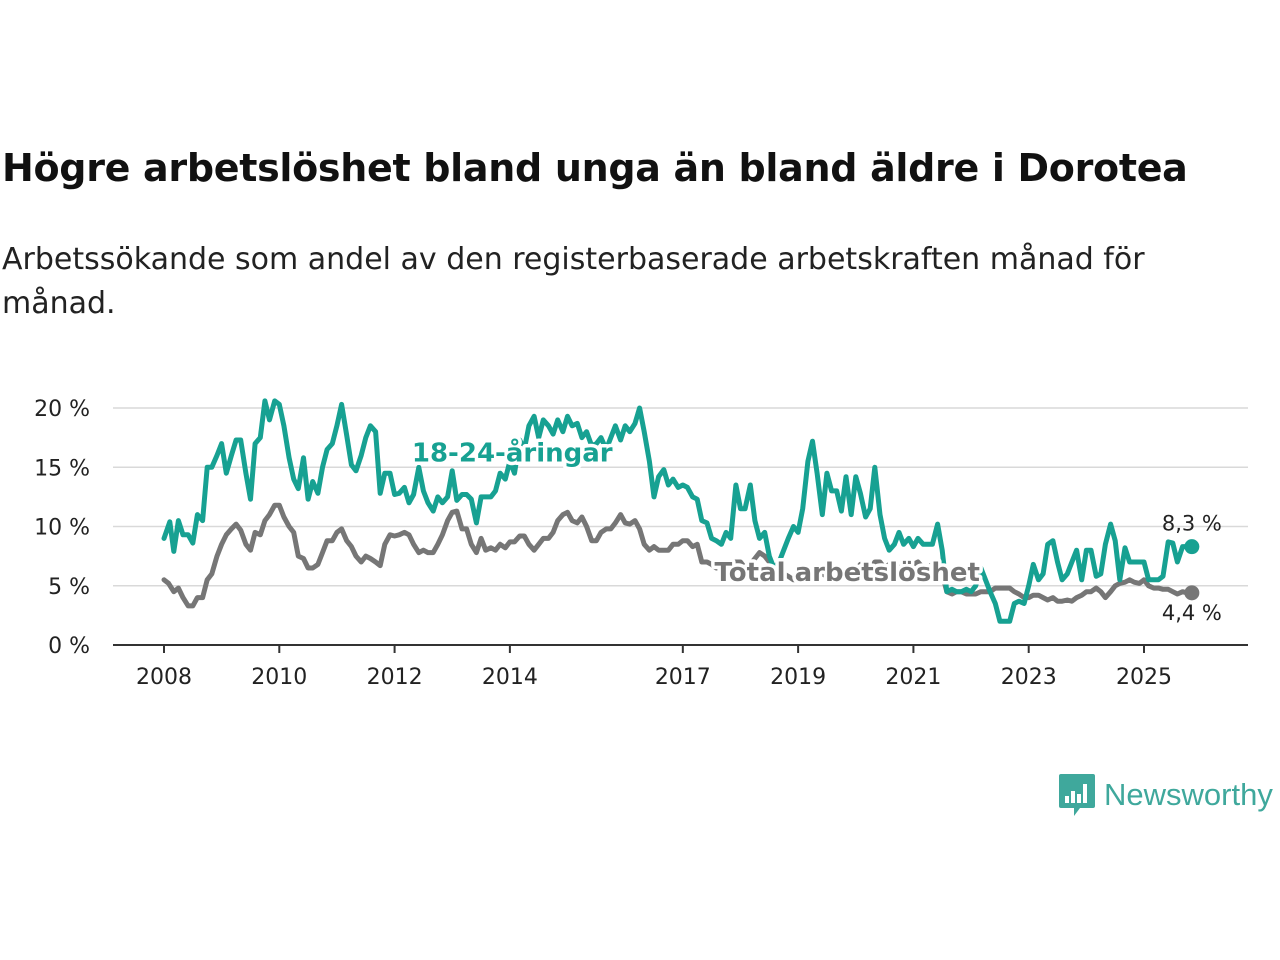  I want to click on x-tick-label: 2014, so click(510, 677).